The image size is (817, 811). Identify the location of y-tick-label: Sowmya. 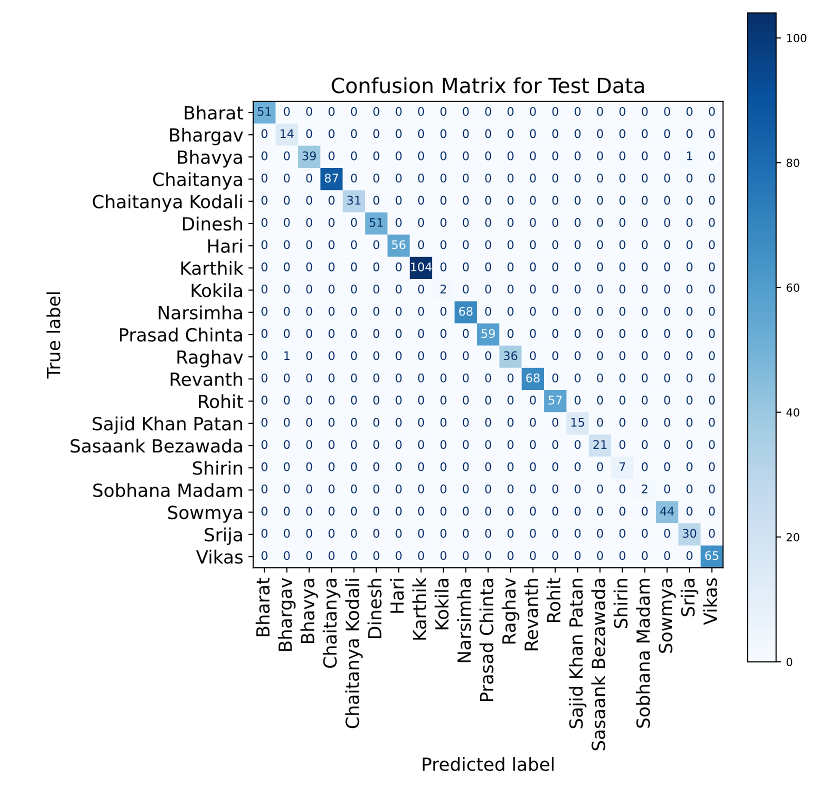
(205, 514).